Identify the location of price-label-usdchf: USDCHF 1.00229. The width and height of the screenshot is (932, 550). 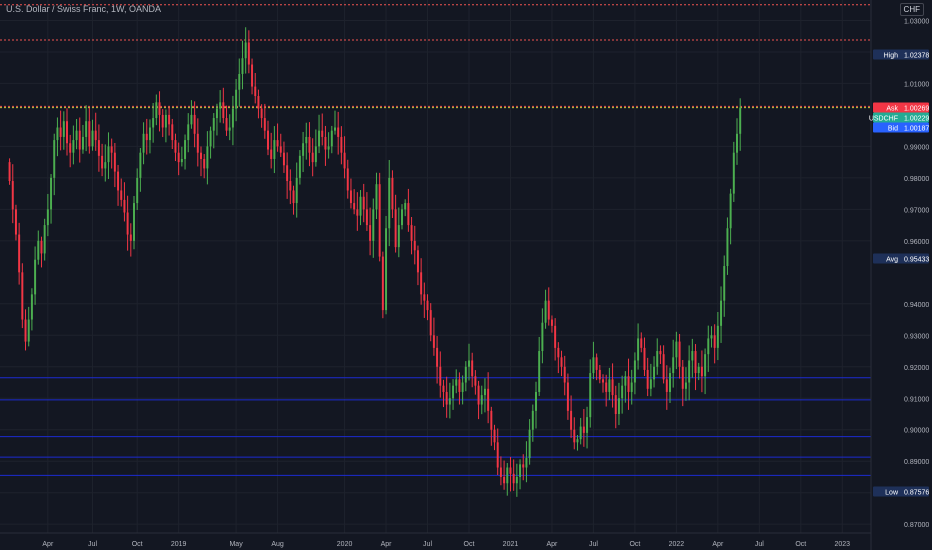
(899, 117).